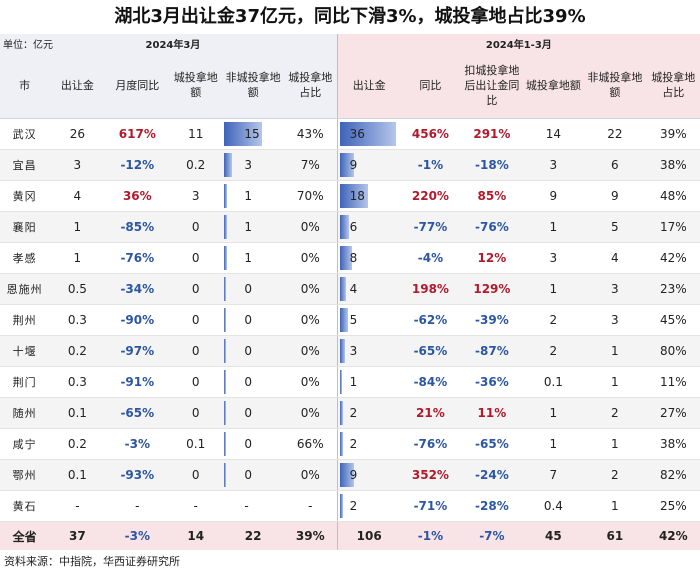 This screenshot has height=574, width=700. I want to click on cell-q-ct: 9, so click(553, 196).